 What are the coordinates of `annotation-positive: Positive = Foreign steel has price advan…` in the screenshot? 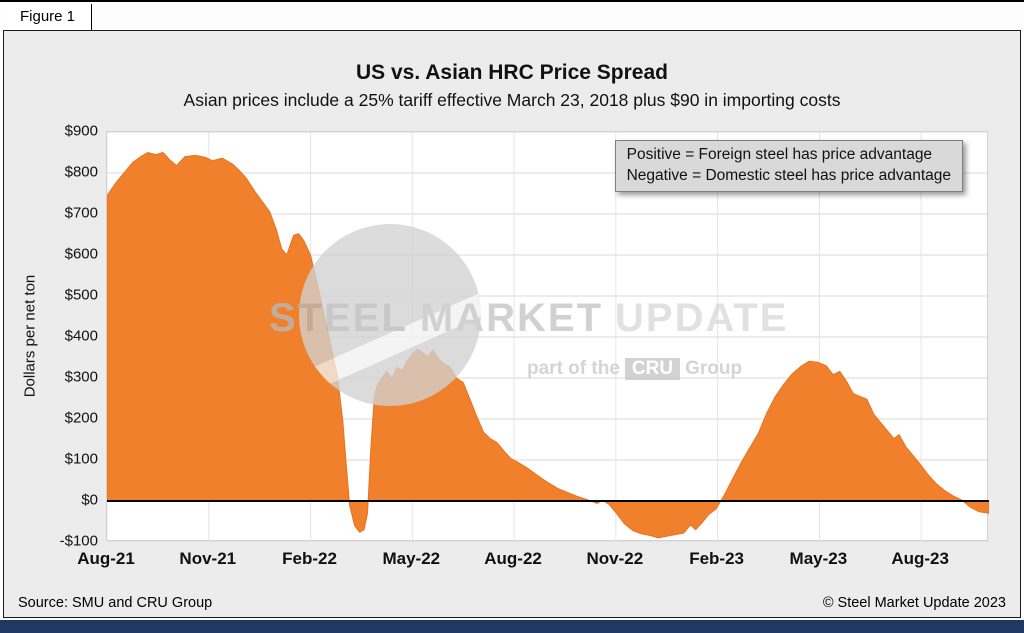 It's located at (779, 154).